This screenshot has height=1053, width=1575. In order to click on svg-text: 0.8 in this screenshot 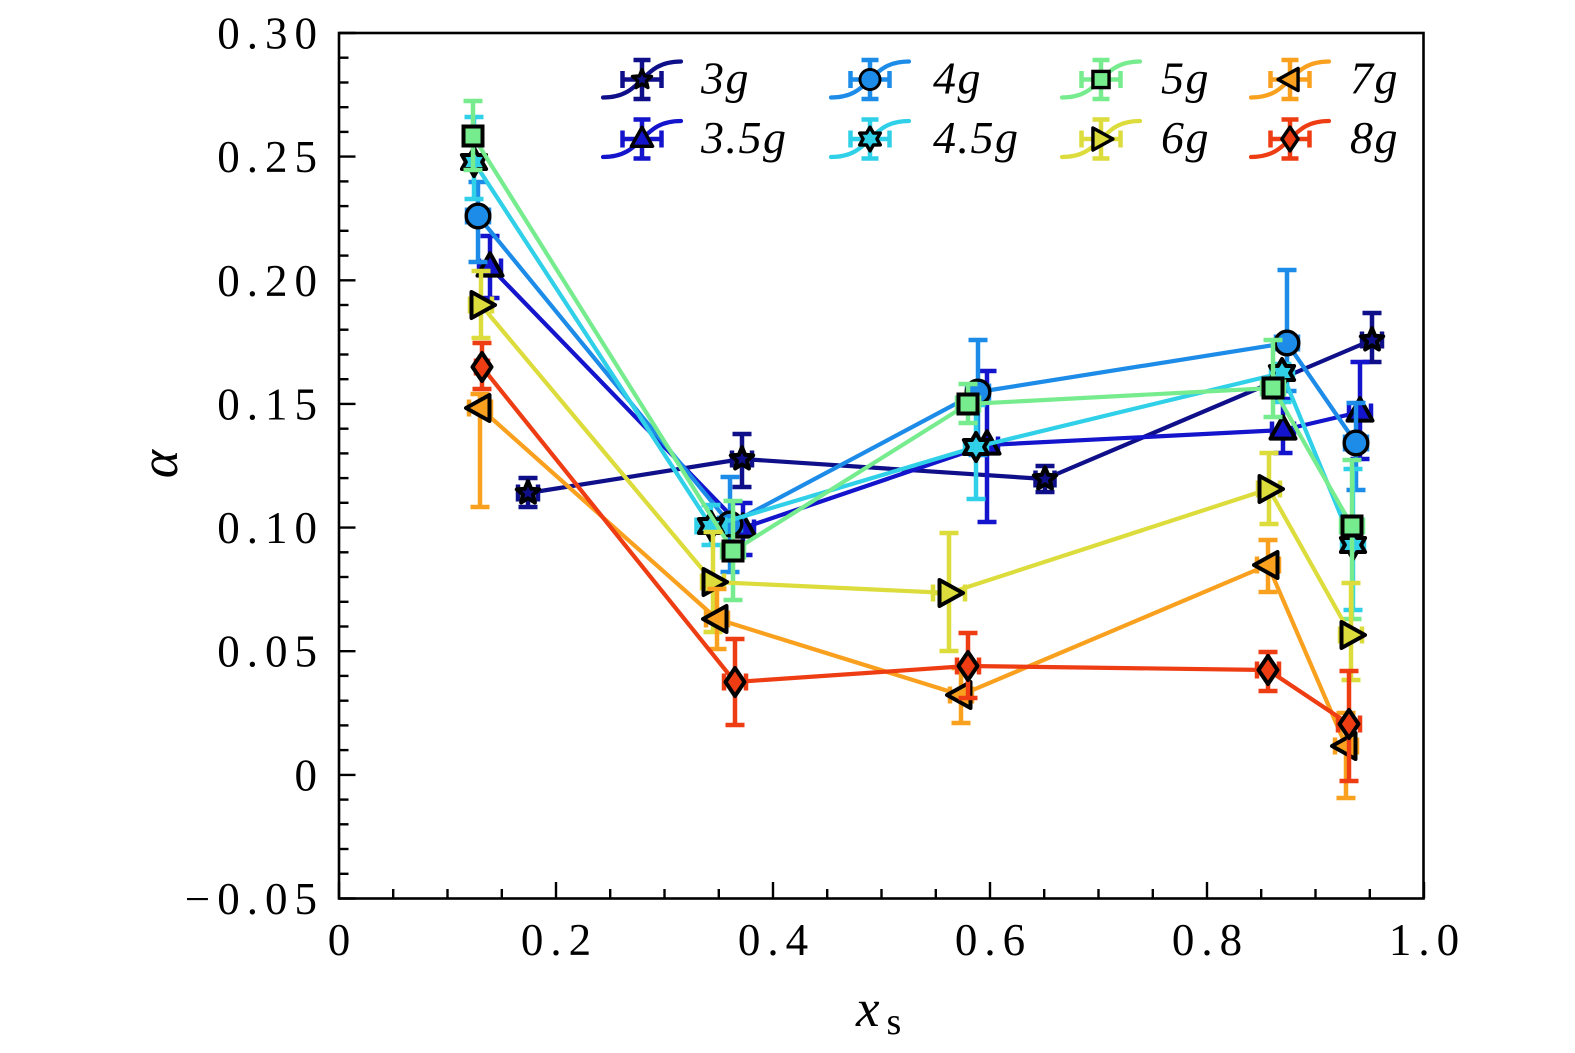, I will do `click(1210, 940)`.